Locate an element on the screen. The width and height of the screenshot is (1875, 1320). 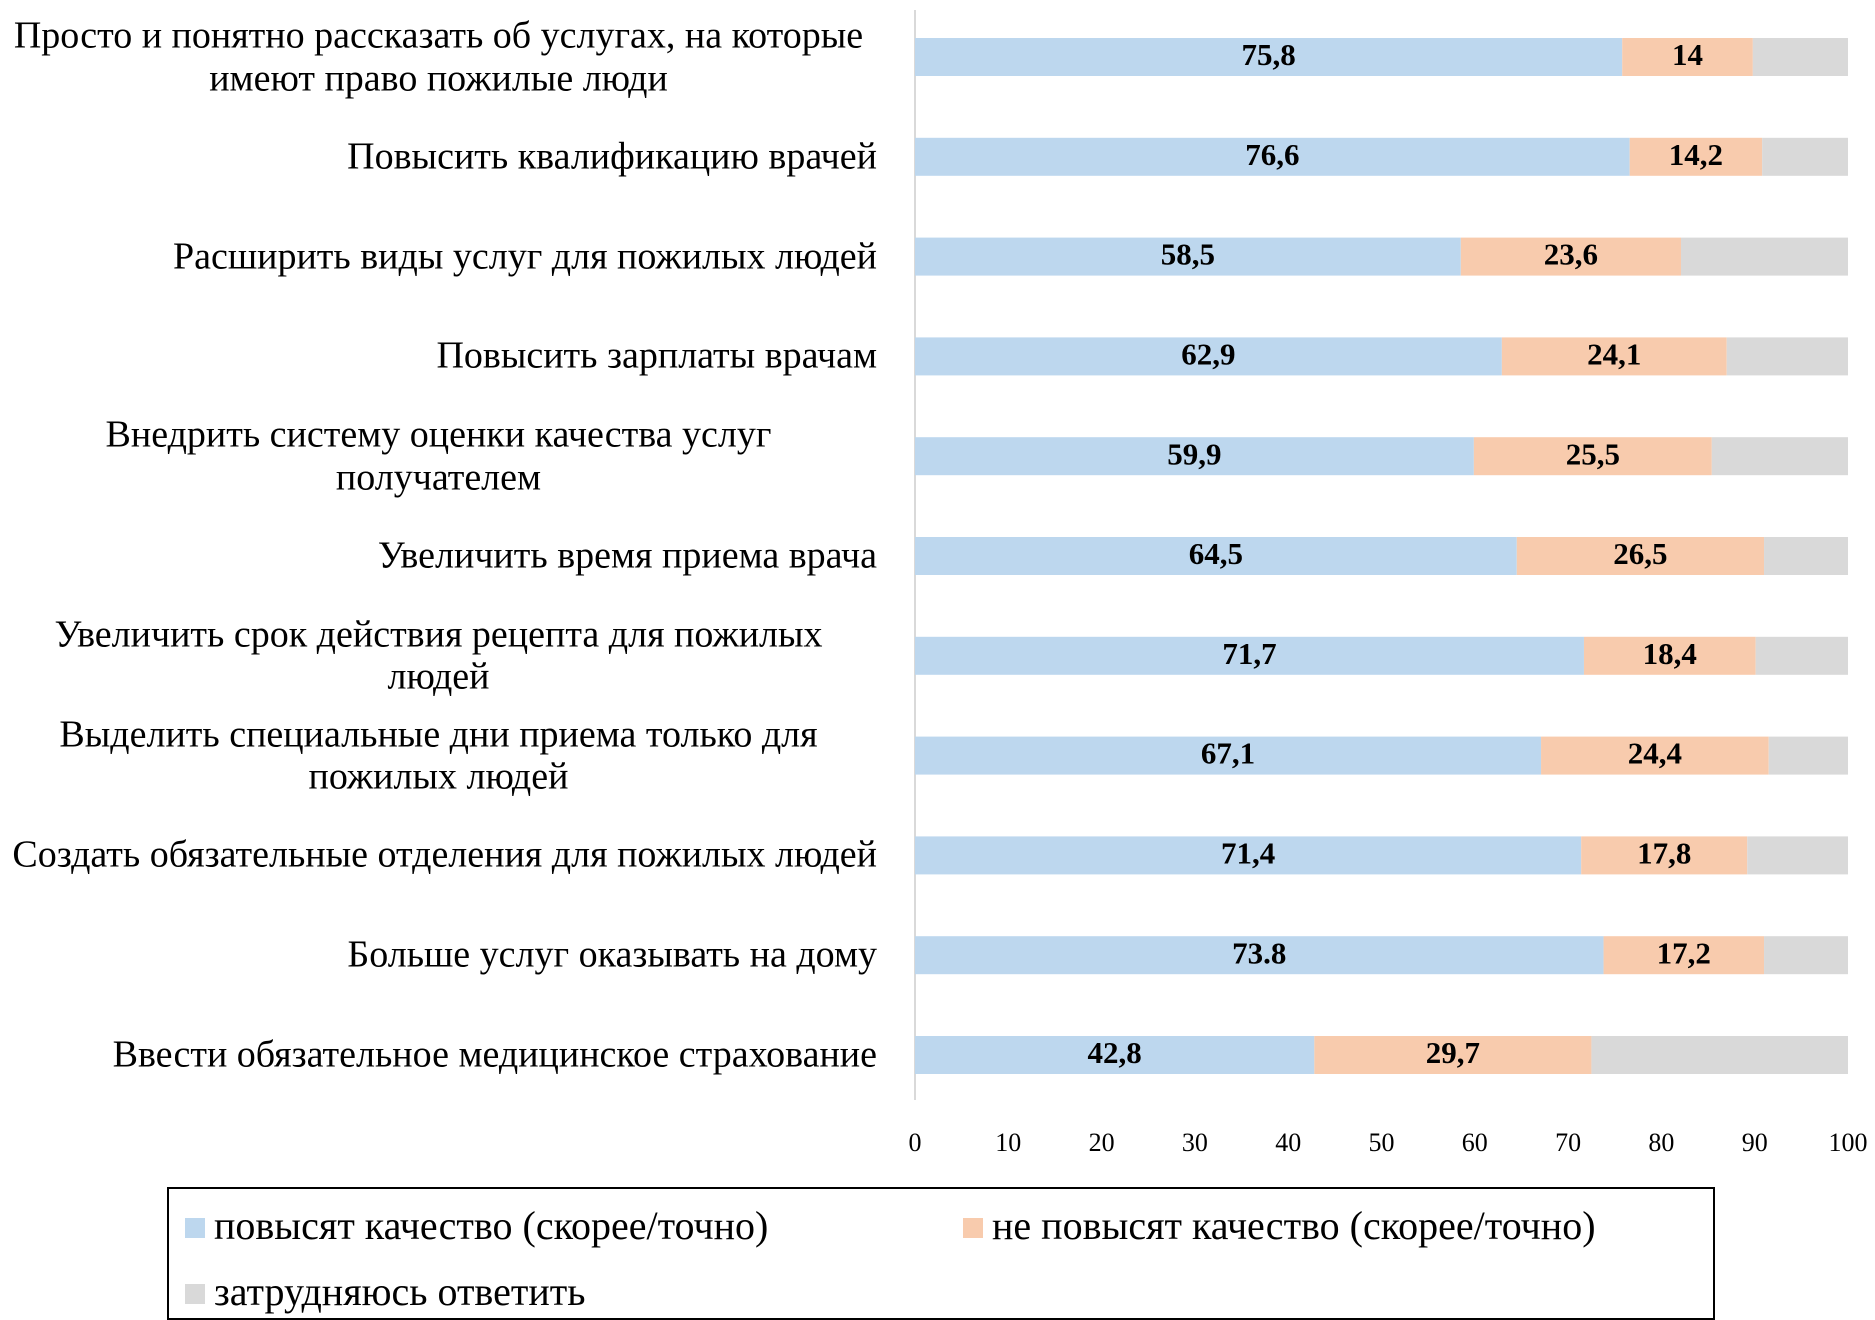
data-label: 75,8 is located at coordinates (1268, 54).